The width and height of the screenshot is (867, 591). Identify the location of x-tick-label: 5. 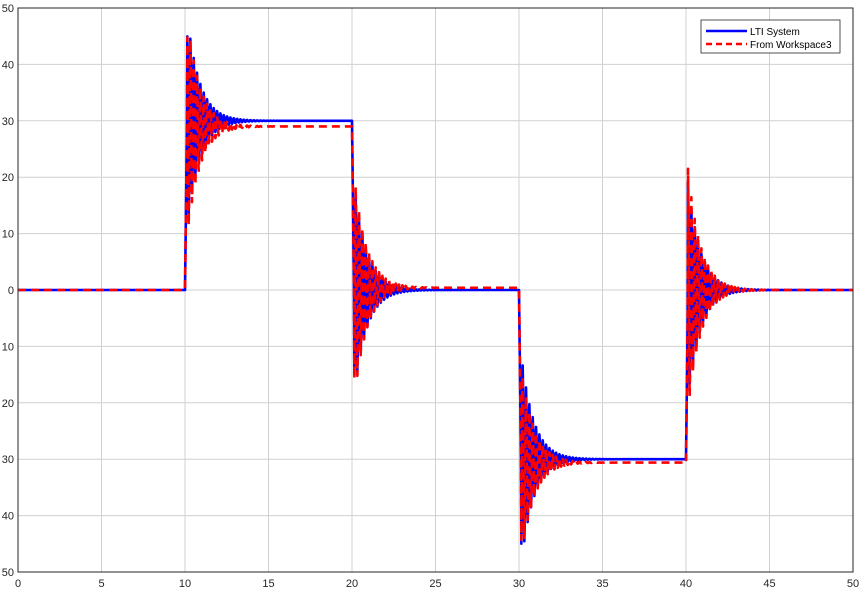
(101, 584).